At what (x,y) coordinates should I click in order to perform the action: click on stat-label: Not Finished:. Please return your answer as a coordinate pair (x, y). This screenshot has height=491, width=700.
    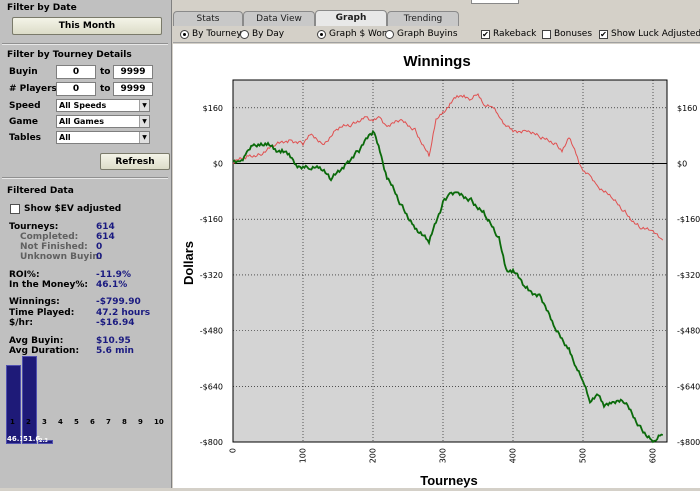
    Looking at the image, I should click on (54, 247).